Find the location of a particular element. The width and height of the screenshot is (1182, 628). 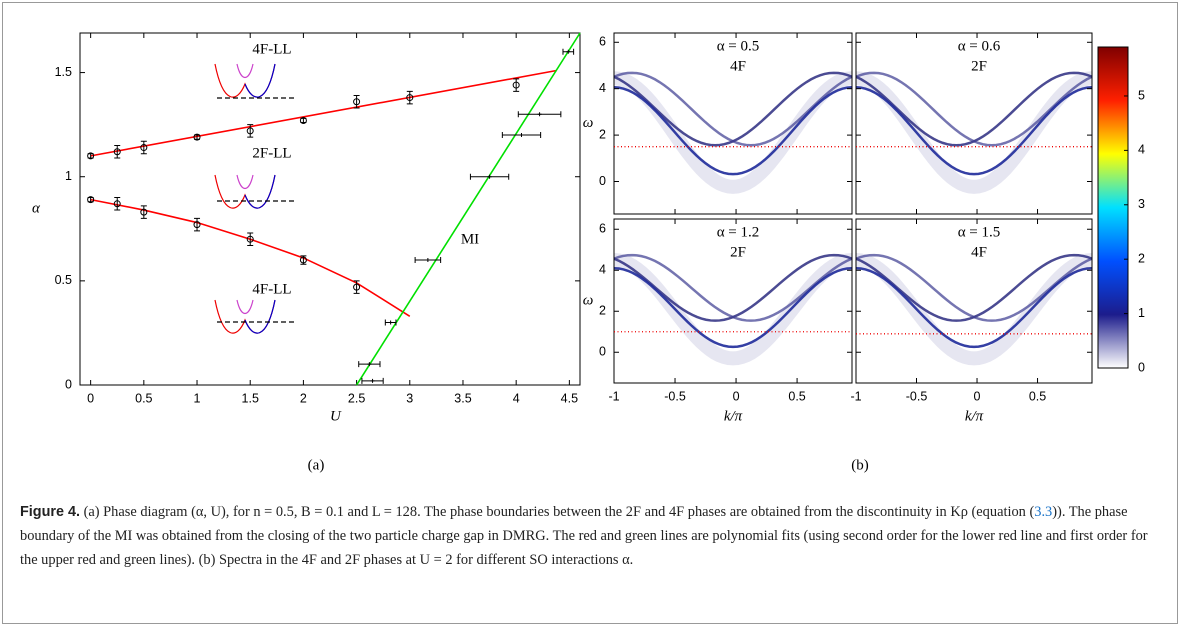

panel-title: α = 0.6 is located at coordinates (979, 46).